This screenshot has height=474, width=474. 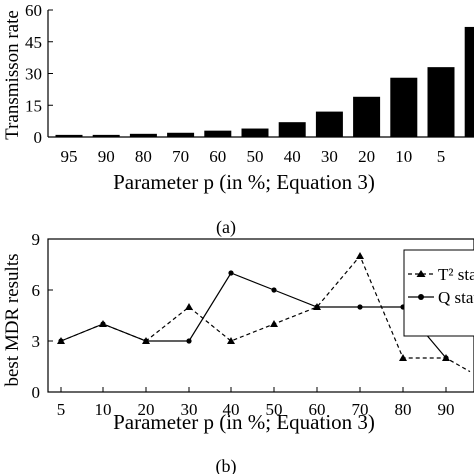 I want to click on panel-a-x-tick-label: 40, so click(x=292, y=156).